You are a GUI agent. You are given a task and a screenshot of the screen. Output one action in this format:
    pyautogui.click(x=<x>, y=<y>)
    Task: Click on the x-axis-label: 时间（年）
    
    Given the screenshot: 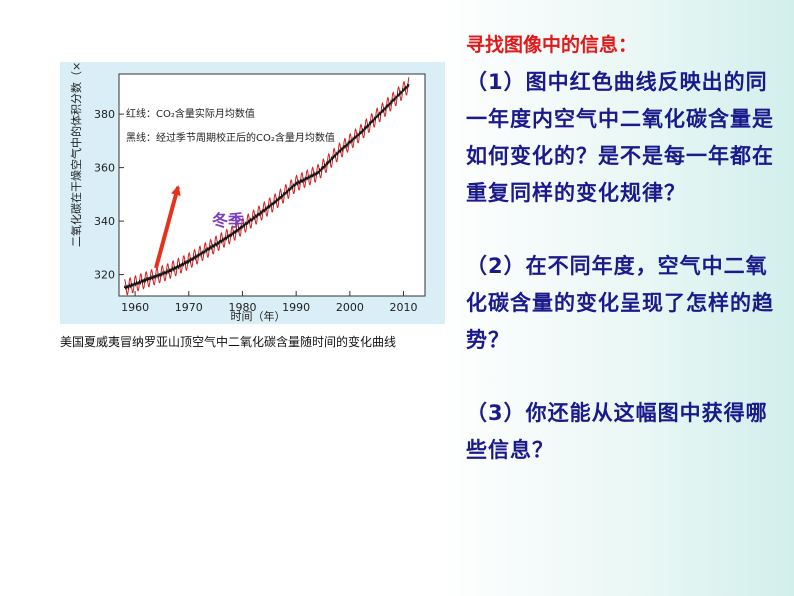 What is the action you would take?
    pyautogui.click(x=258, y=316)
    